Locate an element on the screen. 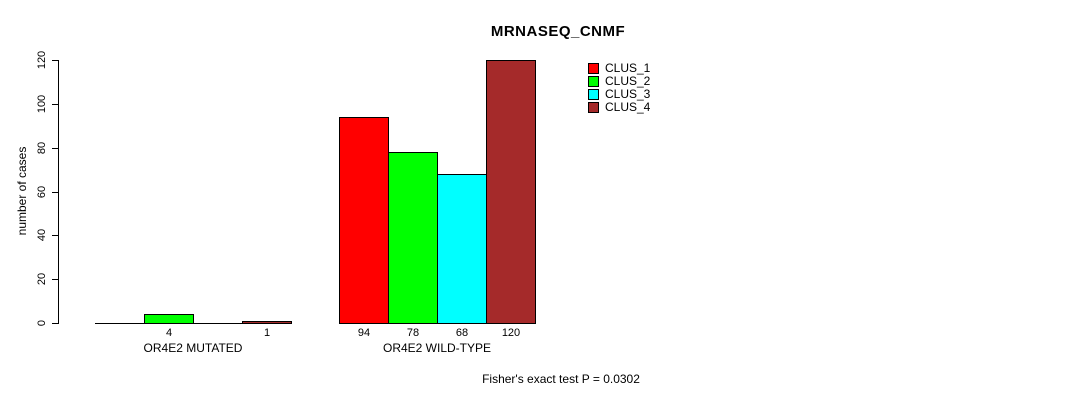  legend-label-clus_1: CLUS_1 is located at coordinates (628, 68).